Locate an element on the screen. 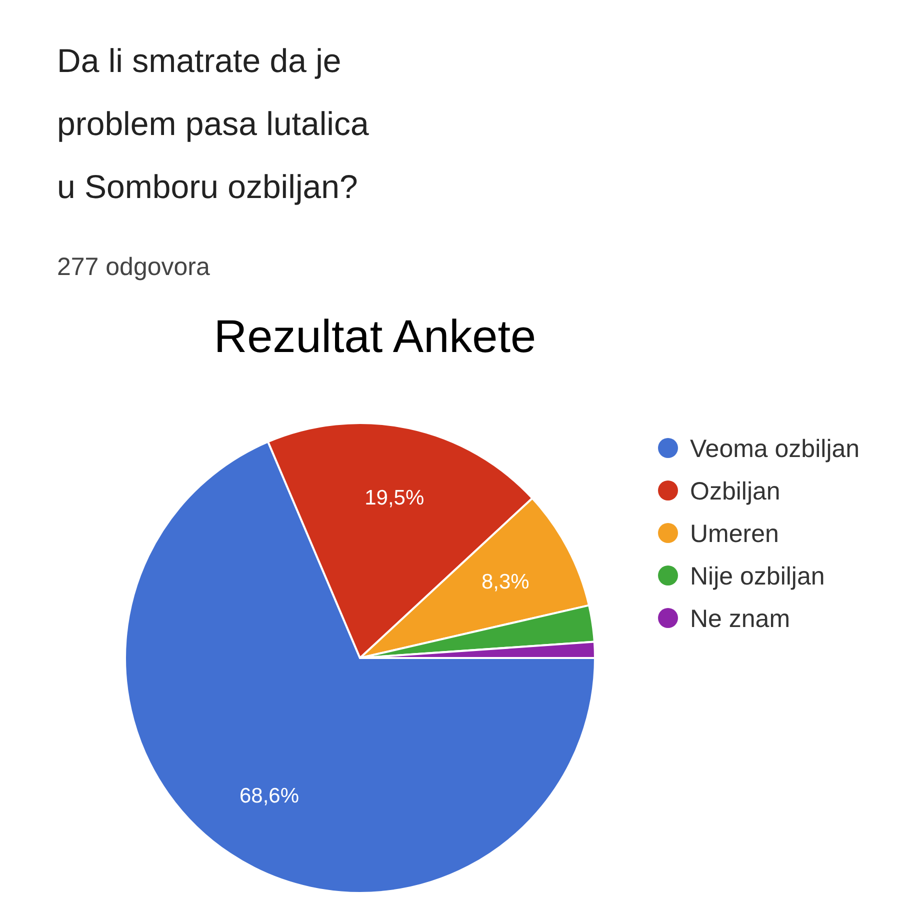  text: Rezultat Ankete is located at coordinates (375, 336).